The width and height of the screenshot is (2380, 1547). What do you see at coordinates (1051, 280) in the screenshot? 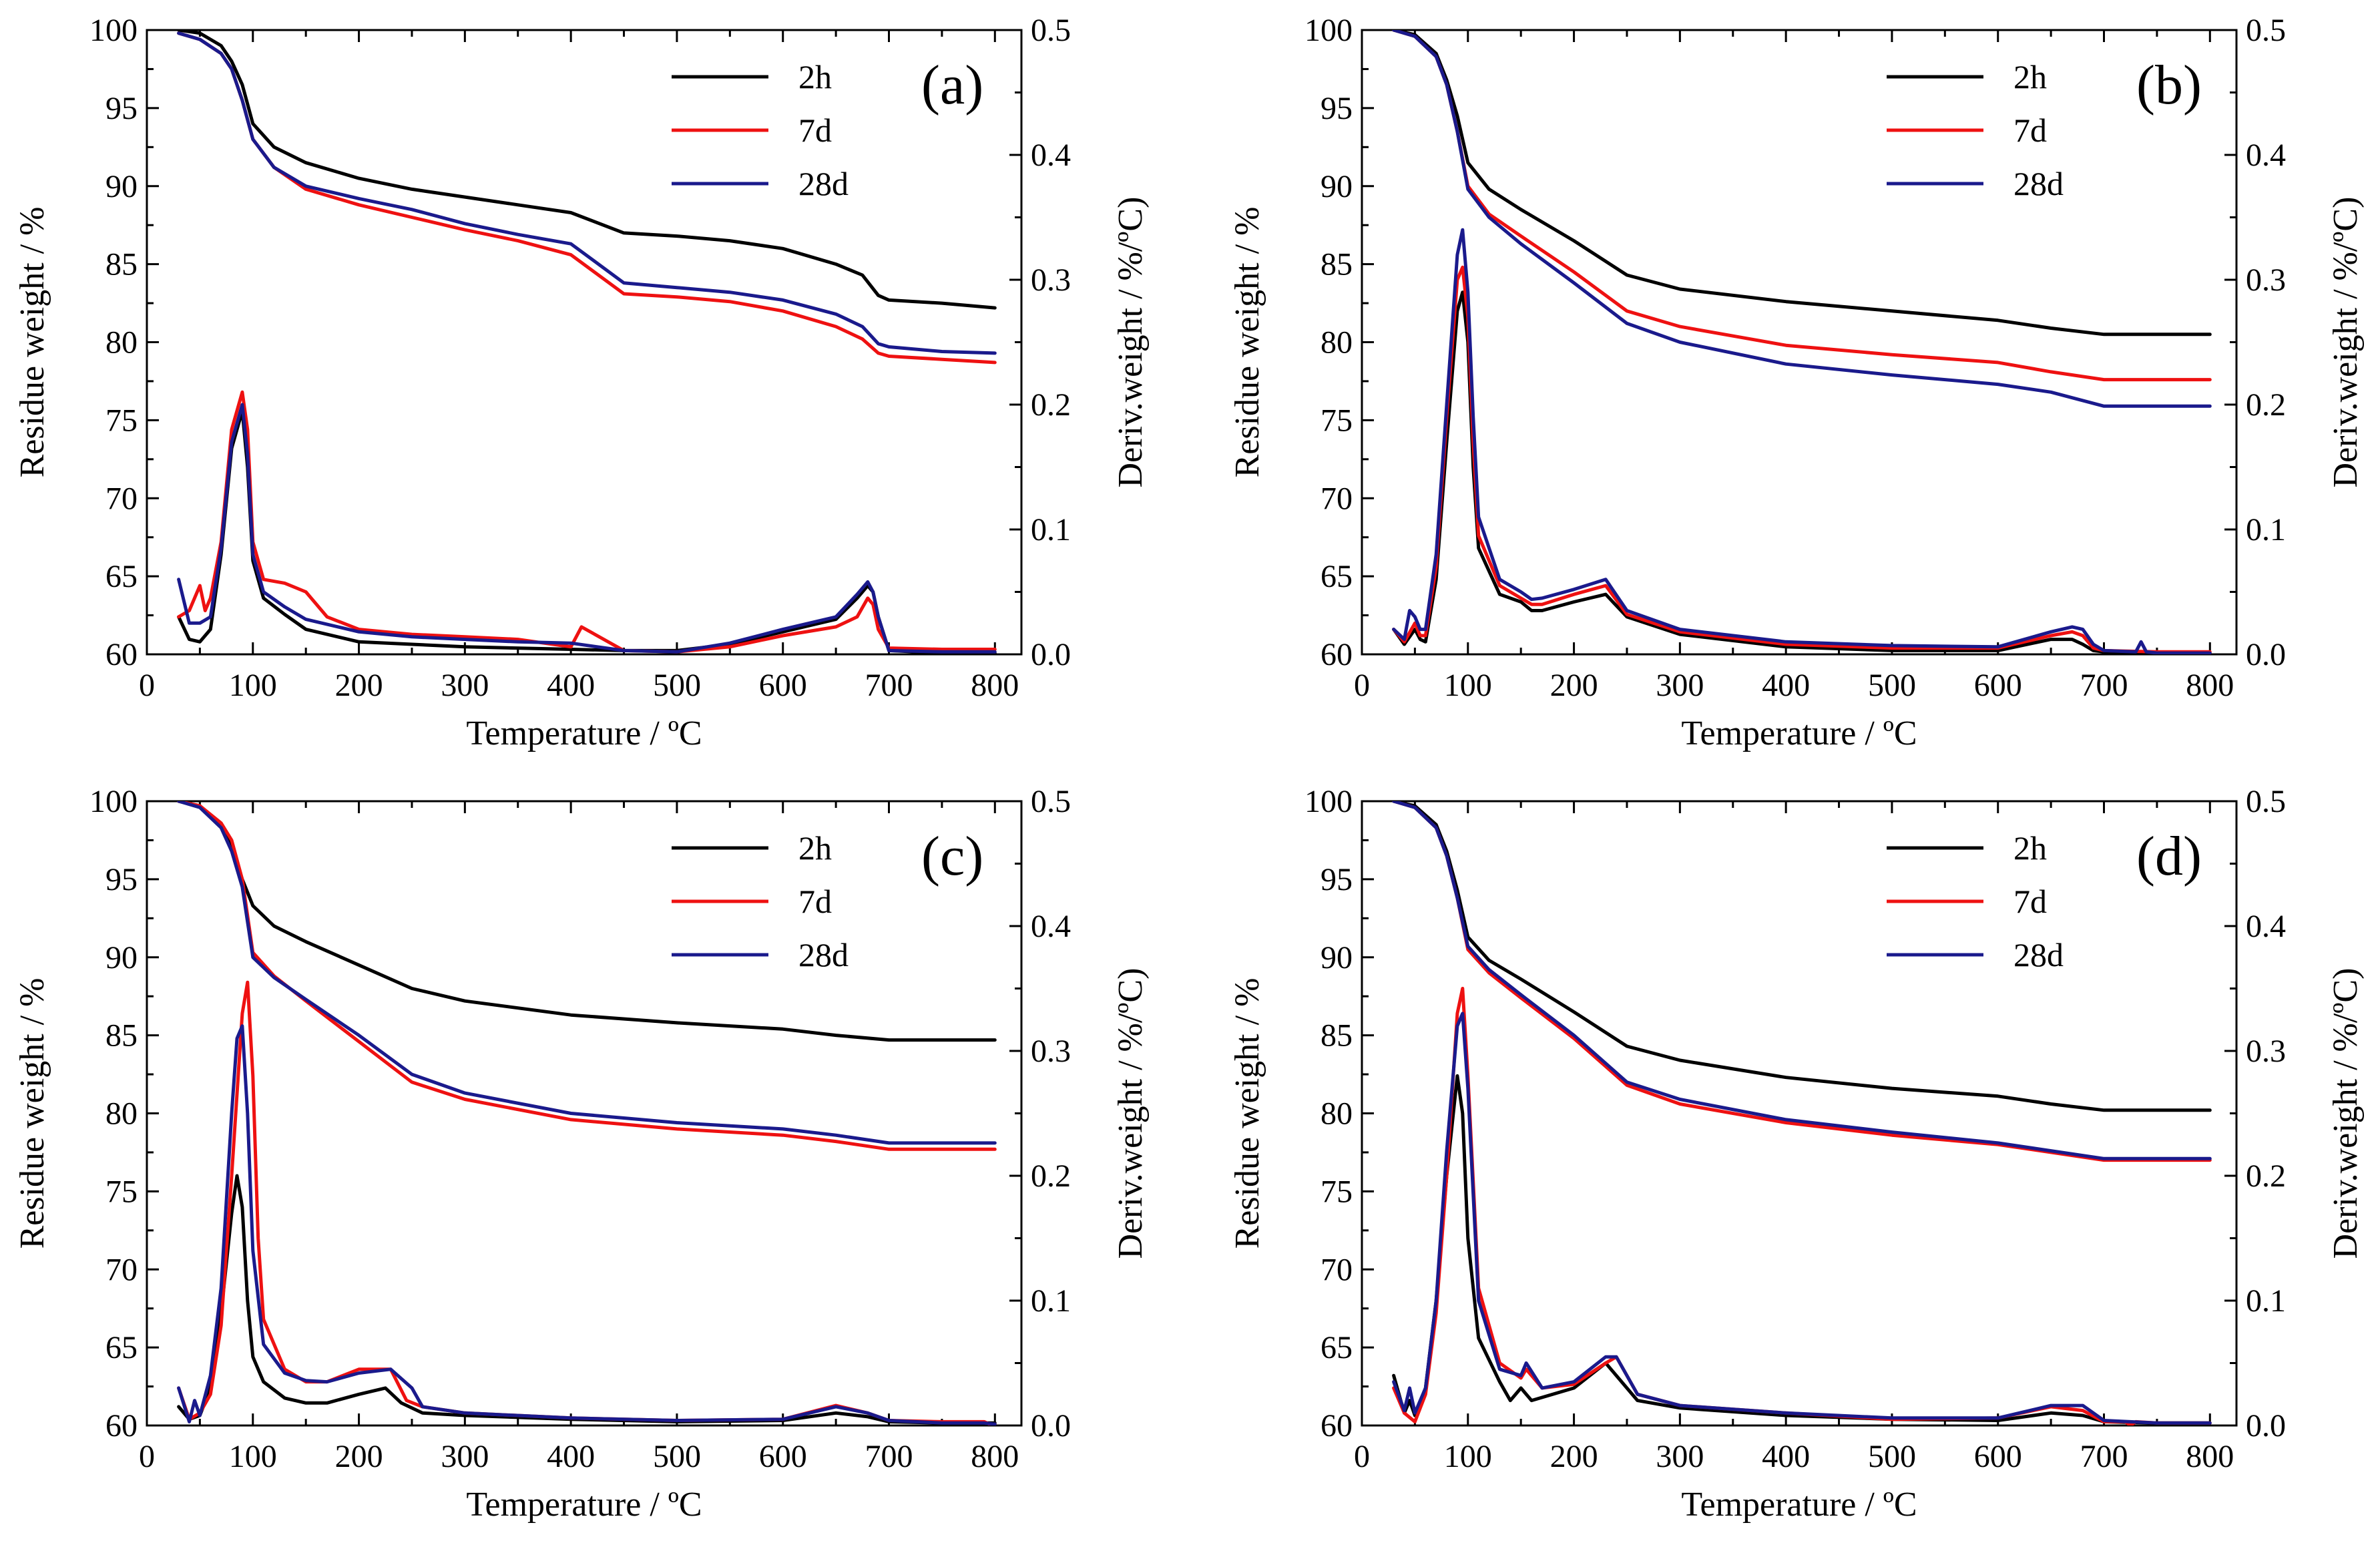
I see `y2-tick-label: 0.3` at bounding box center [1051, 280].